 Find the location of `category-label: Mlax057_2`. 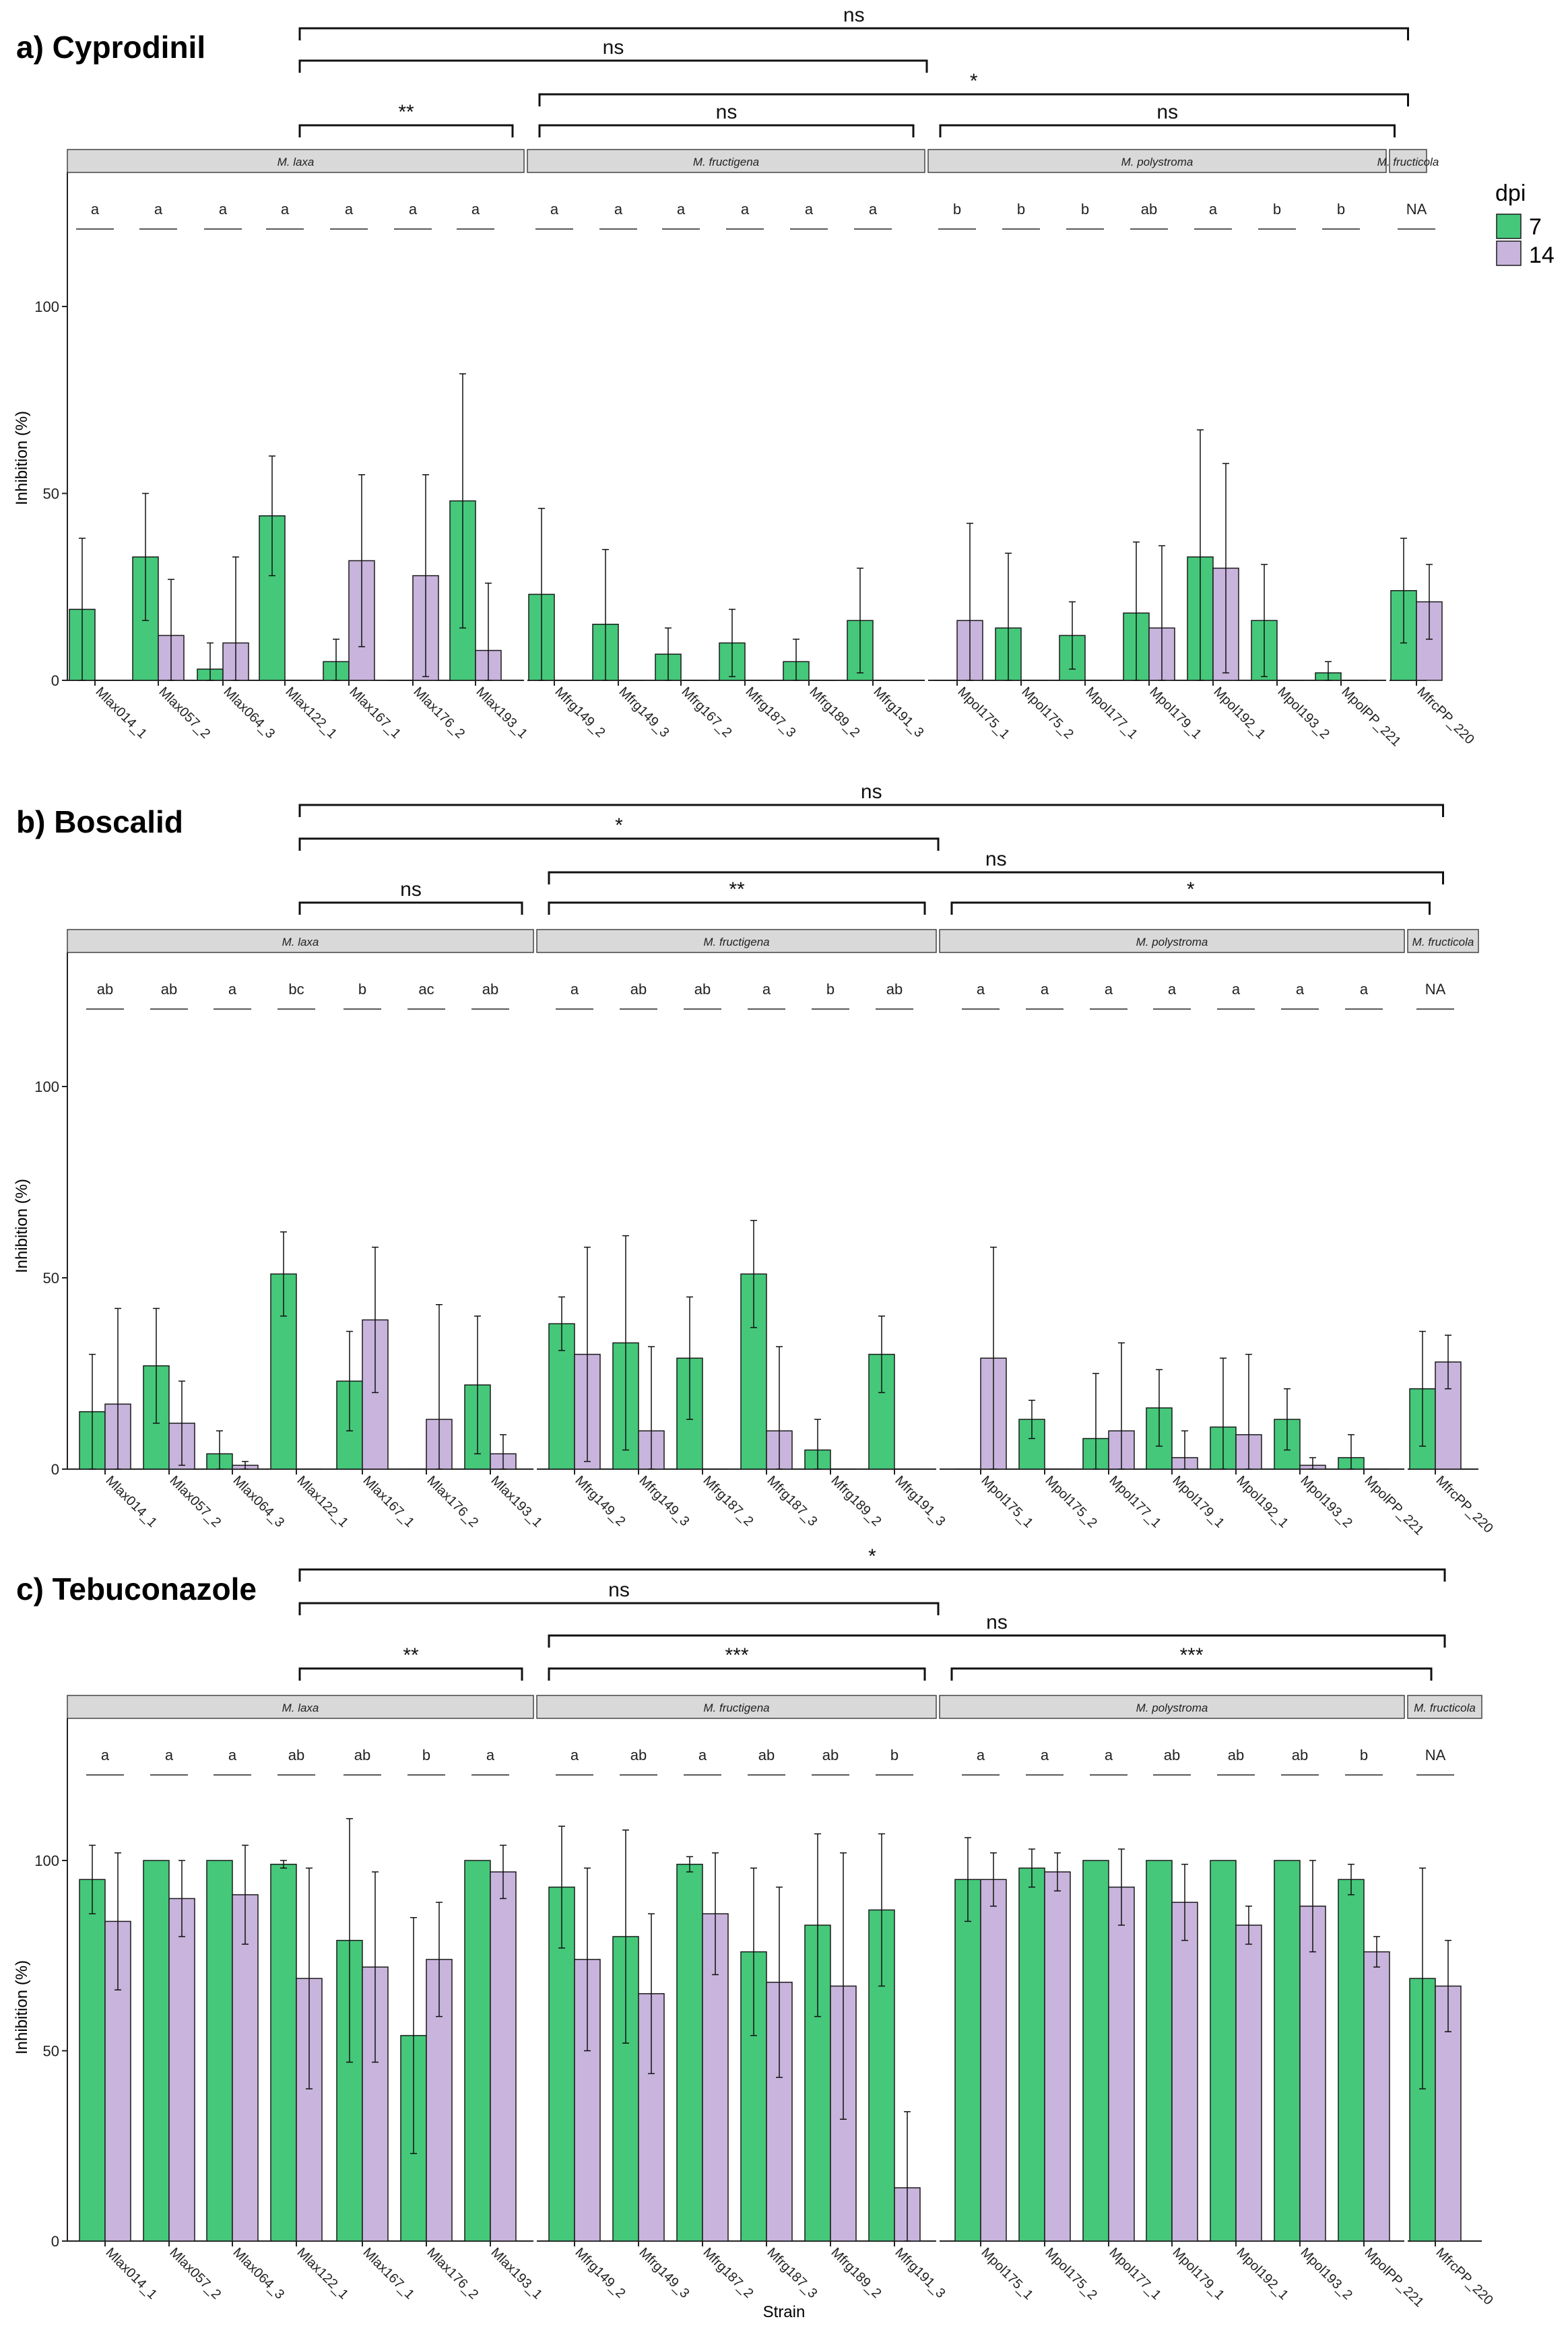

category-label: Mlax057_2 is located at coordinates (195, 1502).